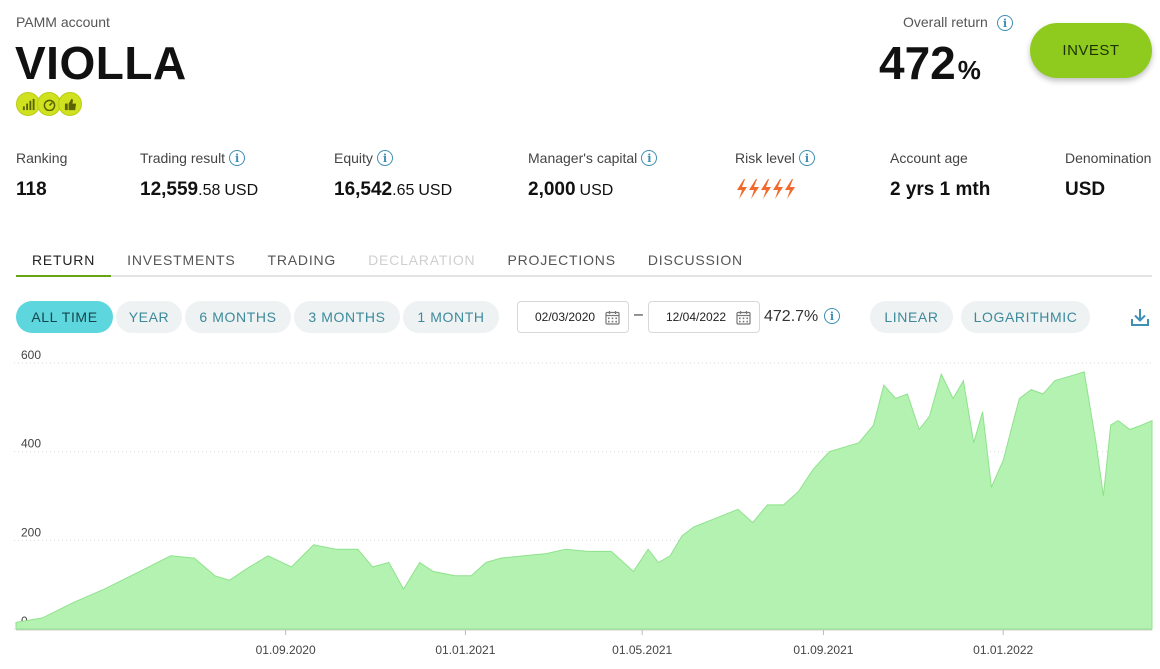 This screenshot has height=669, width=1160. Describe the element at coordinates (565, 317) in the screenshot. I see `date-from-value: 02/03/2020` at that location.